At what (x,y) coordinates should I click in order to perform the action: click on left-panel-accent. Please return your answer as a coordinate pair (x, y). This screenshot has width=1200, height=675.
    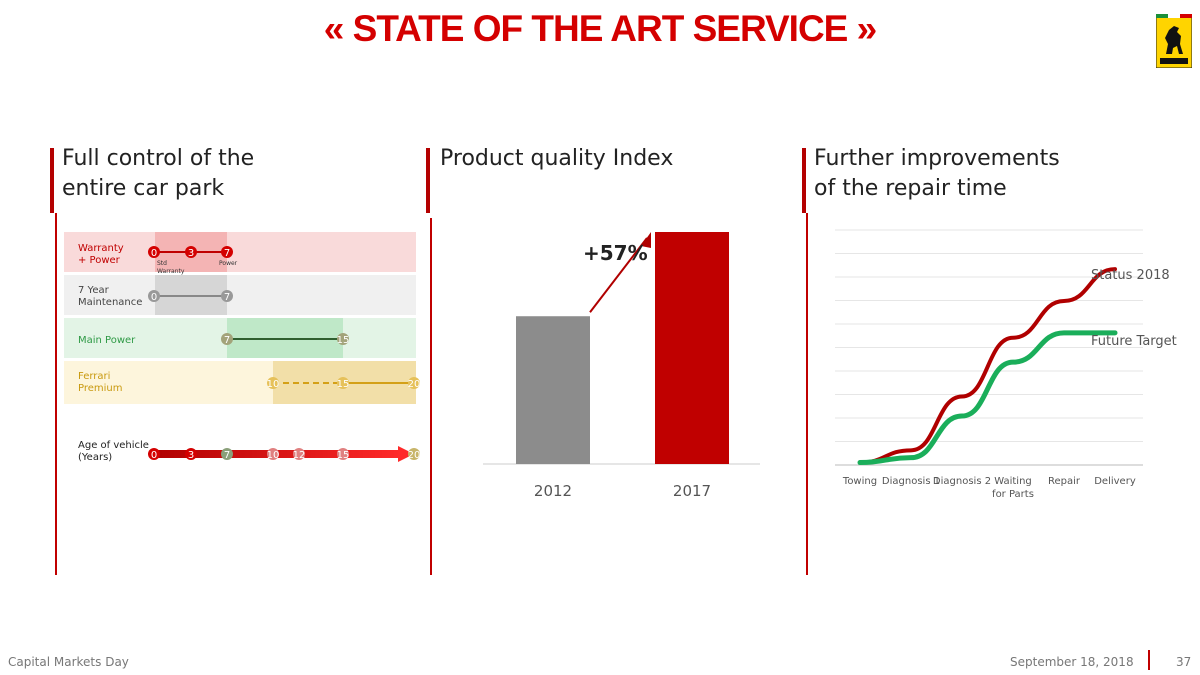
    Looking at the image, I should click on (52, 180).